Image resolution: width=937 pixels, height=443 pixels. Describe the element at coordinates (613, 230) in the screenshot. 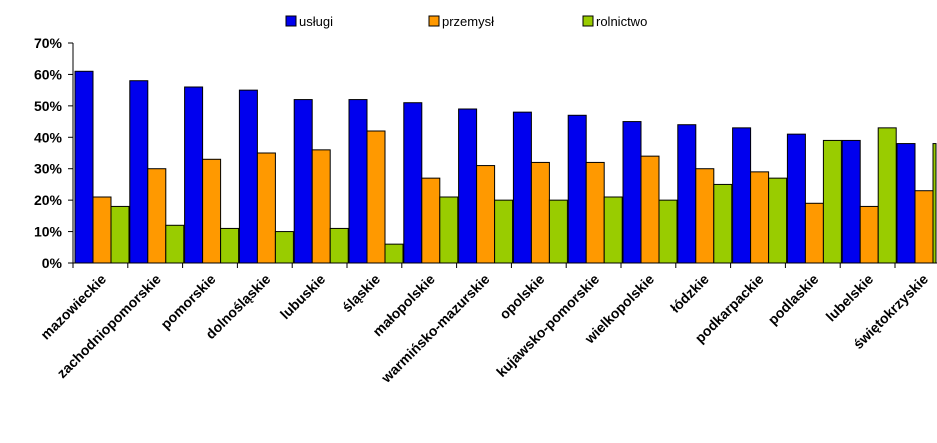

I see `bar-rolnictwo-kujawsko-pomorskie` at that location.